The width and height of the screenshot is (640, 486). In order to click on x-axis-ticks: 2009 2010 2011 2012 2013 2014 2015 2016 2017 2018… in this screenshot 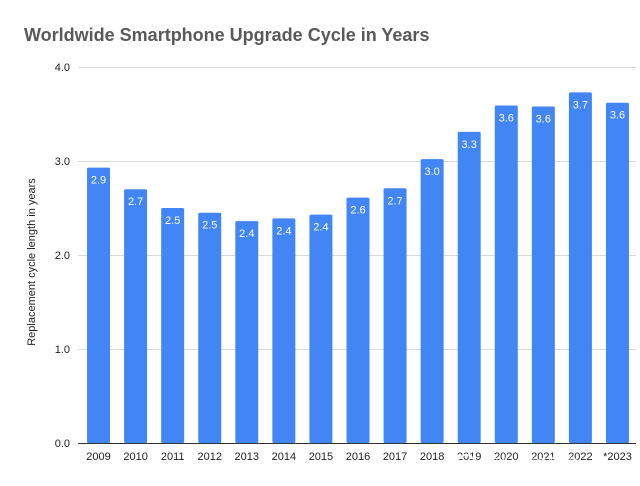, I will do `click(359, 457)`.